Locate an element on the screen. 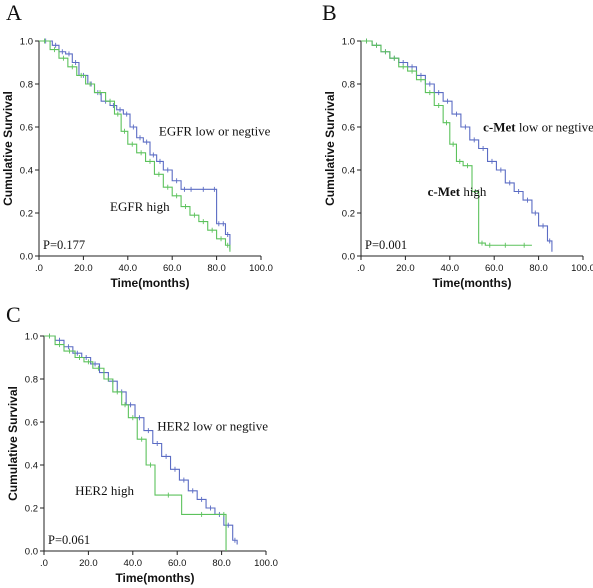 The height and width of the screenshot is (588, 593). panel-letter: A is located at coordinates (14, 12).